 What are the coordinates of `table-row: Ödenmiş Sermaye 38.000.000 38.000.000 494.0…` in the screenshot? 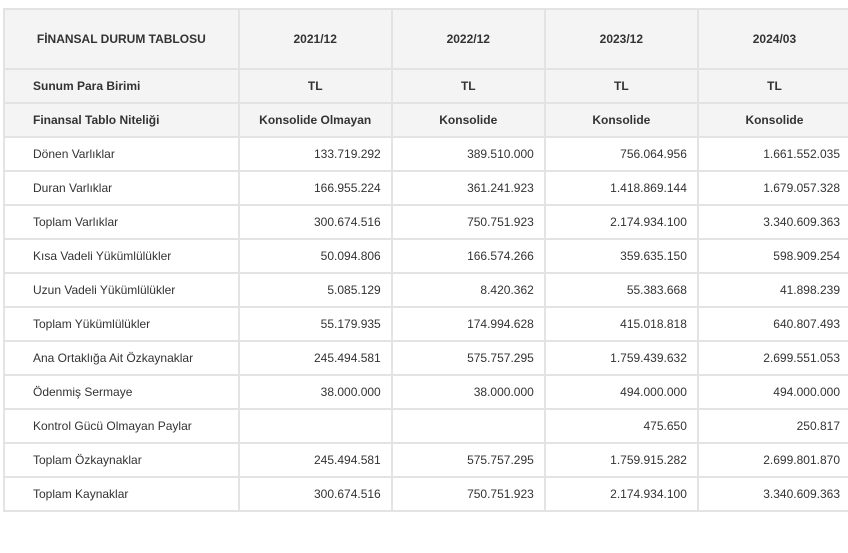 It's located at (425, 392).